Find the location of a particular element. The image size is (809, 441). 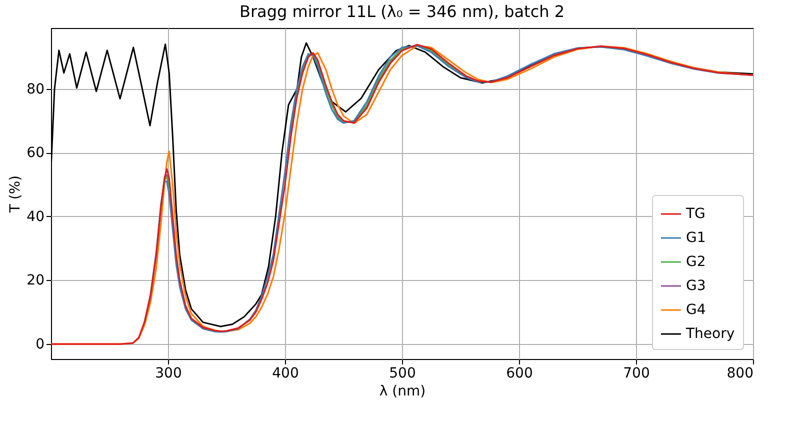

y-axis-title: T (%) is located at coordinates (16, 194).